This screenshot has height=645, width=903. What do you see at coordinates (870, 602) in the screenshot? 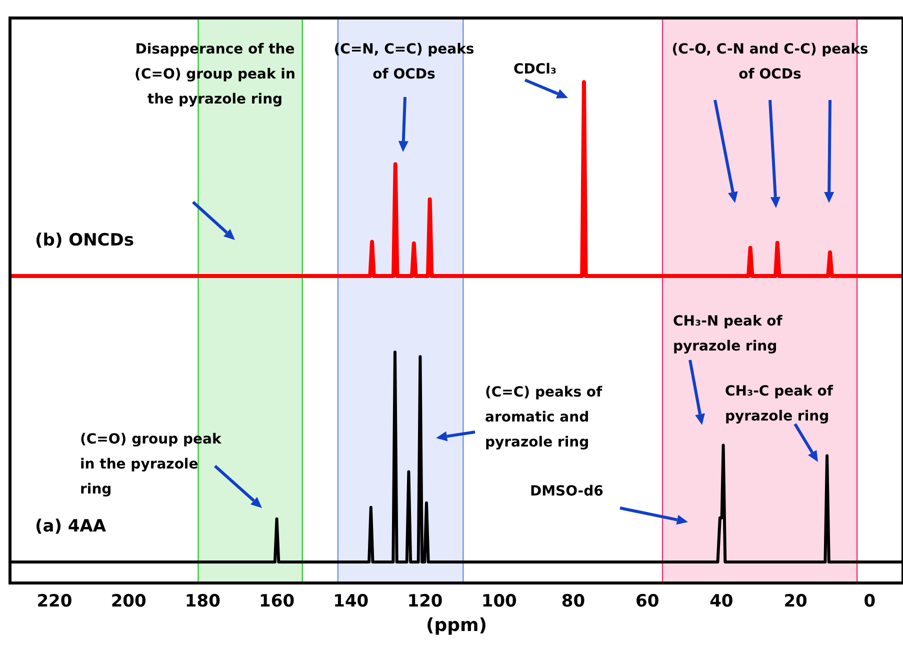
I see `x-tick-label: 0` at bounding box center [870, 602].